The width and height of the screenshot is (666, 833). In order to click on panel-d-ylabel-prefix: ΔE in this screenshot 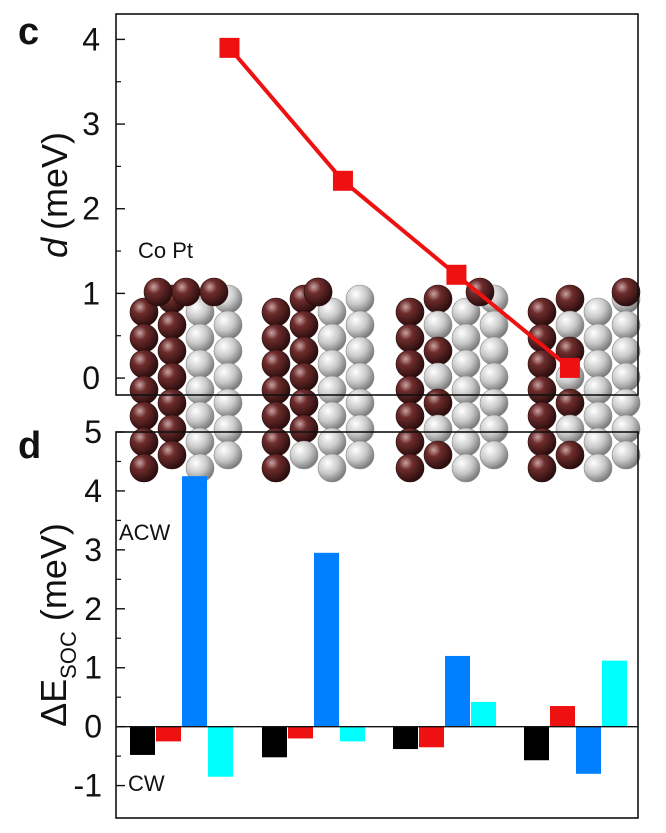, I will do `click(53, 703)`.